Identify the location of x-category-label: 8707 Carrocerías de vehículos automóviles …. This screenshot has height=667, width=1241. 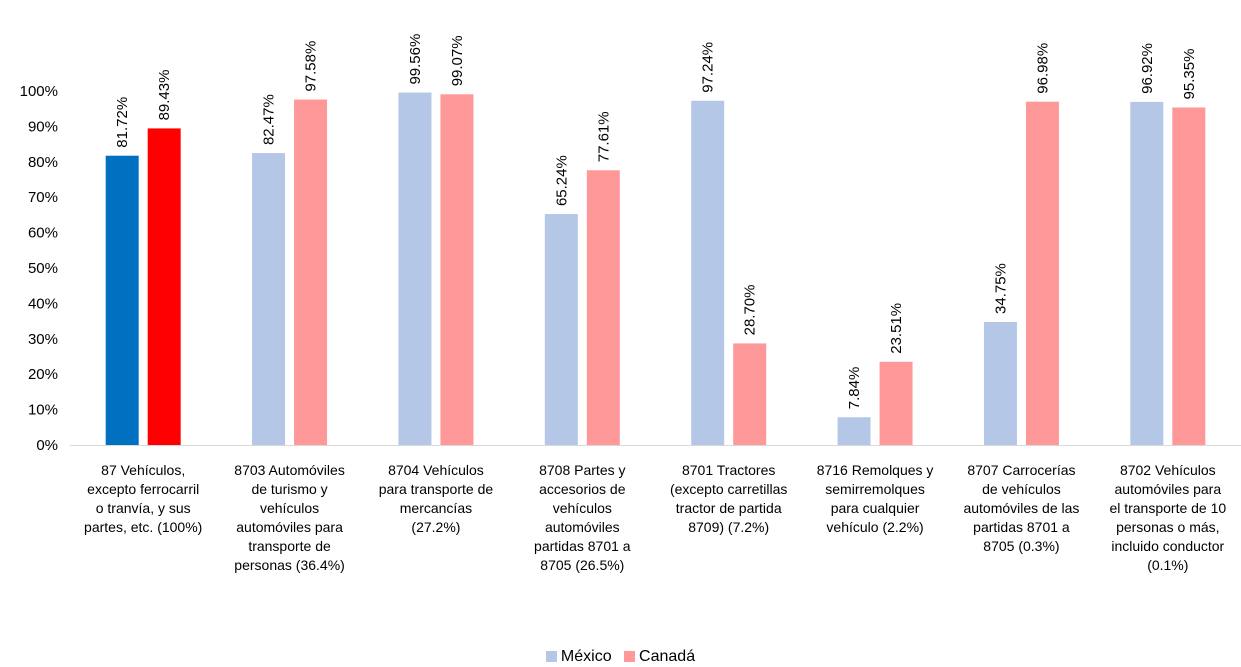
(1021, 508).